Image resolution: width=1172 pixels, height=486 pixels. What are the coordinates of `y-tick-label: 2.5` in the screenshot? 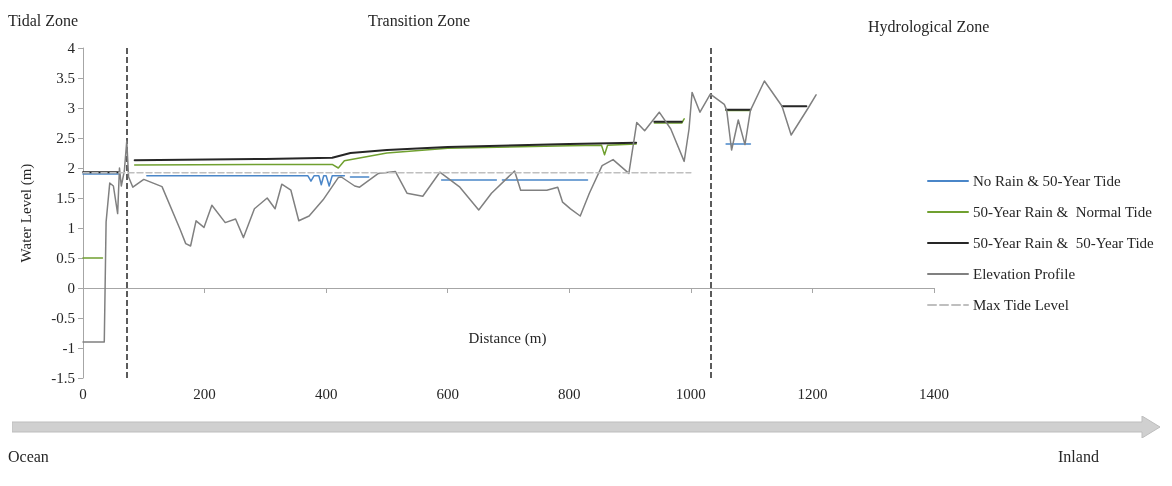 It's located at (65, 138).